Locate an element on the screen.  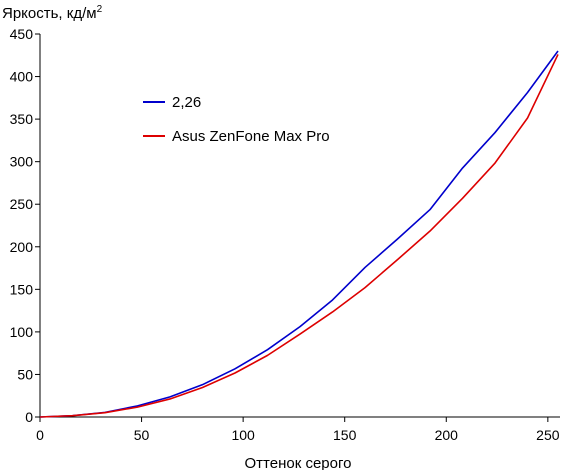
y-tick-label: 350 is located at coordinates (22, 119).